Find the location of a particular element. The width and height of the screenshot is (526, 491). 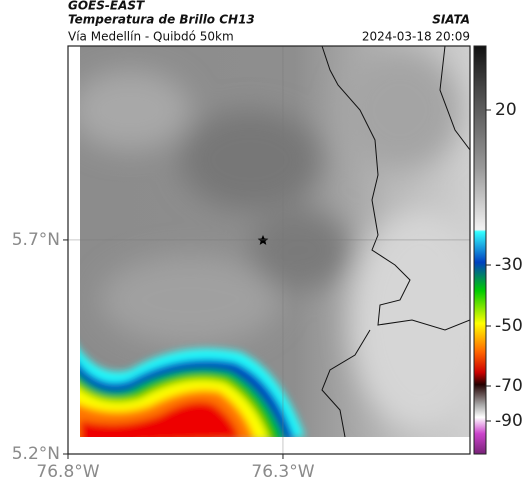

colorbar-tick-label: -30 is located at coordinates (509, 265).